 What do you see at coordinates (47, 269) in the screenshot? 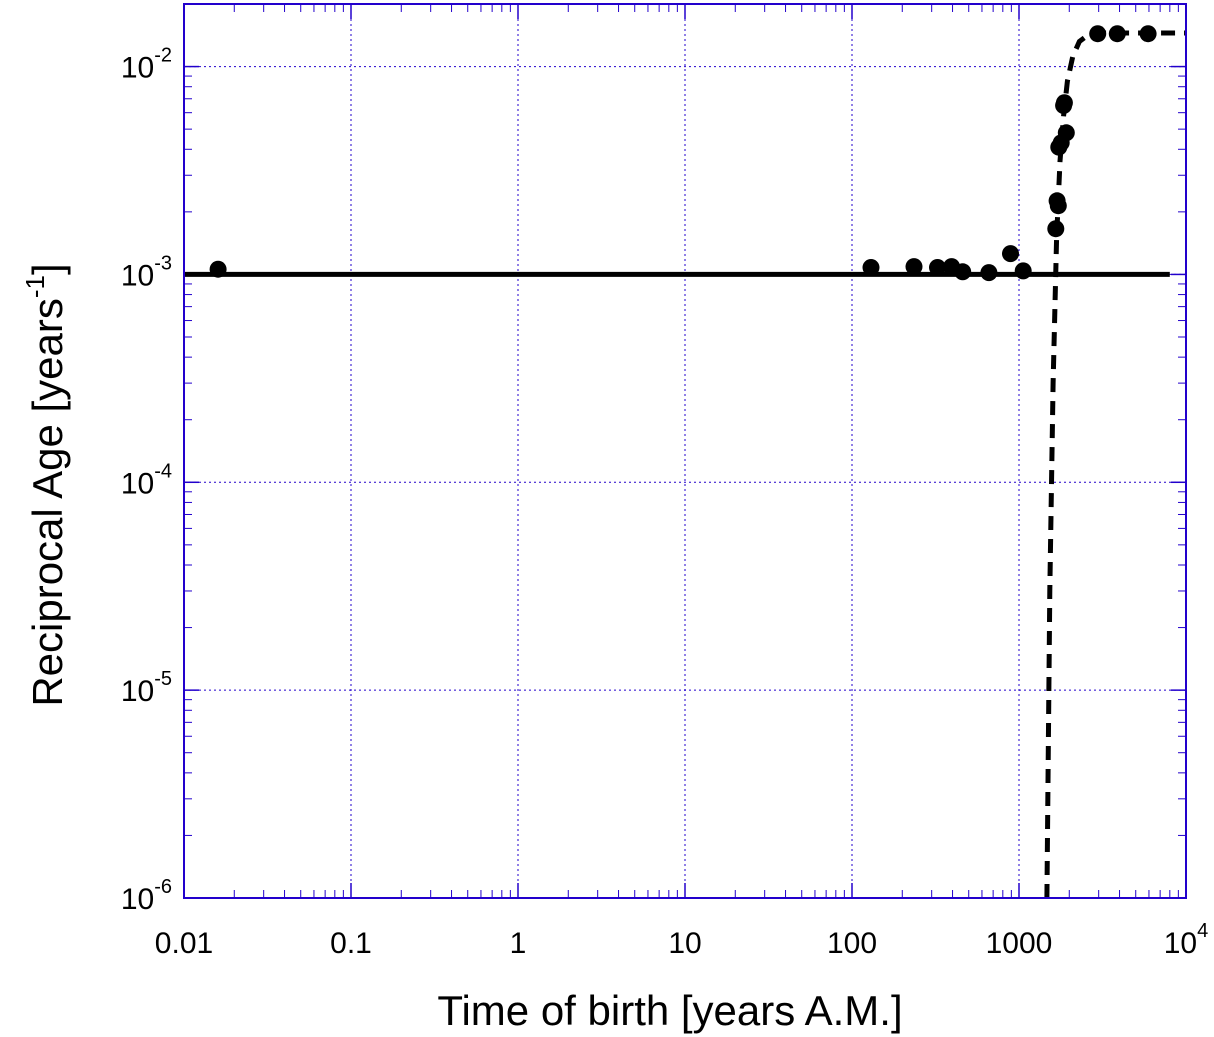
I see `y-axis-title-suffix: ]` at bounding box center [47, 269].